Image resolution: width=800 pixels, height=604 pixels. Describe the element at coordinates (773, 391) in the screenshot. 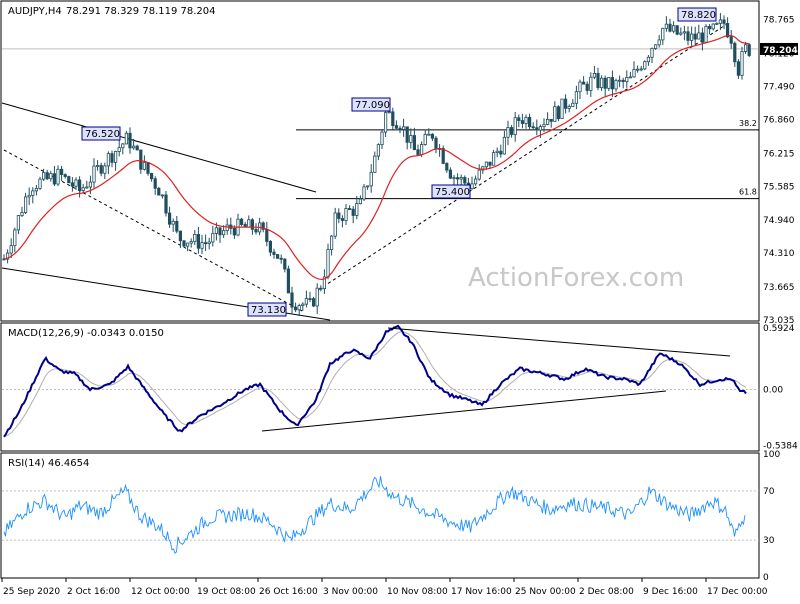

I see `macd-tick-label: 0.00` at that location.